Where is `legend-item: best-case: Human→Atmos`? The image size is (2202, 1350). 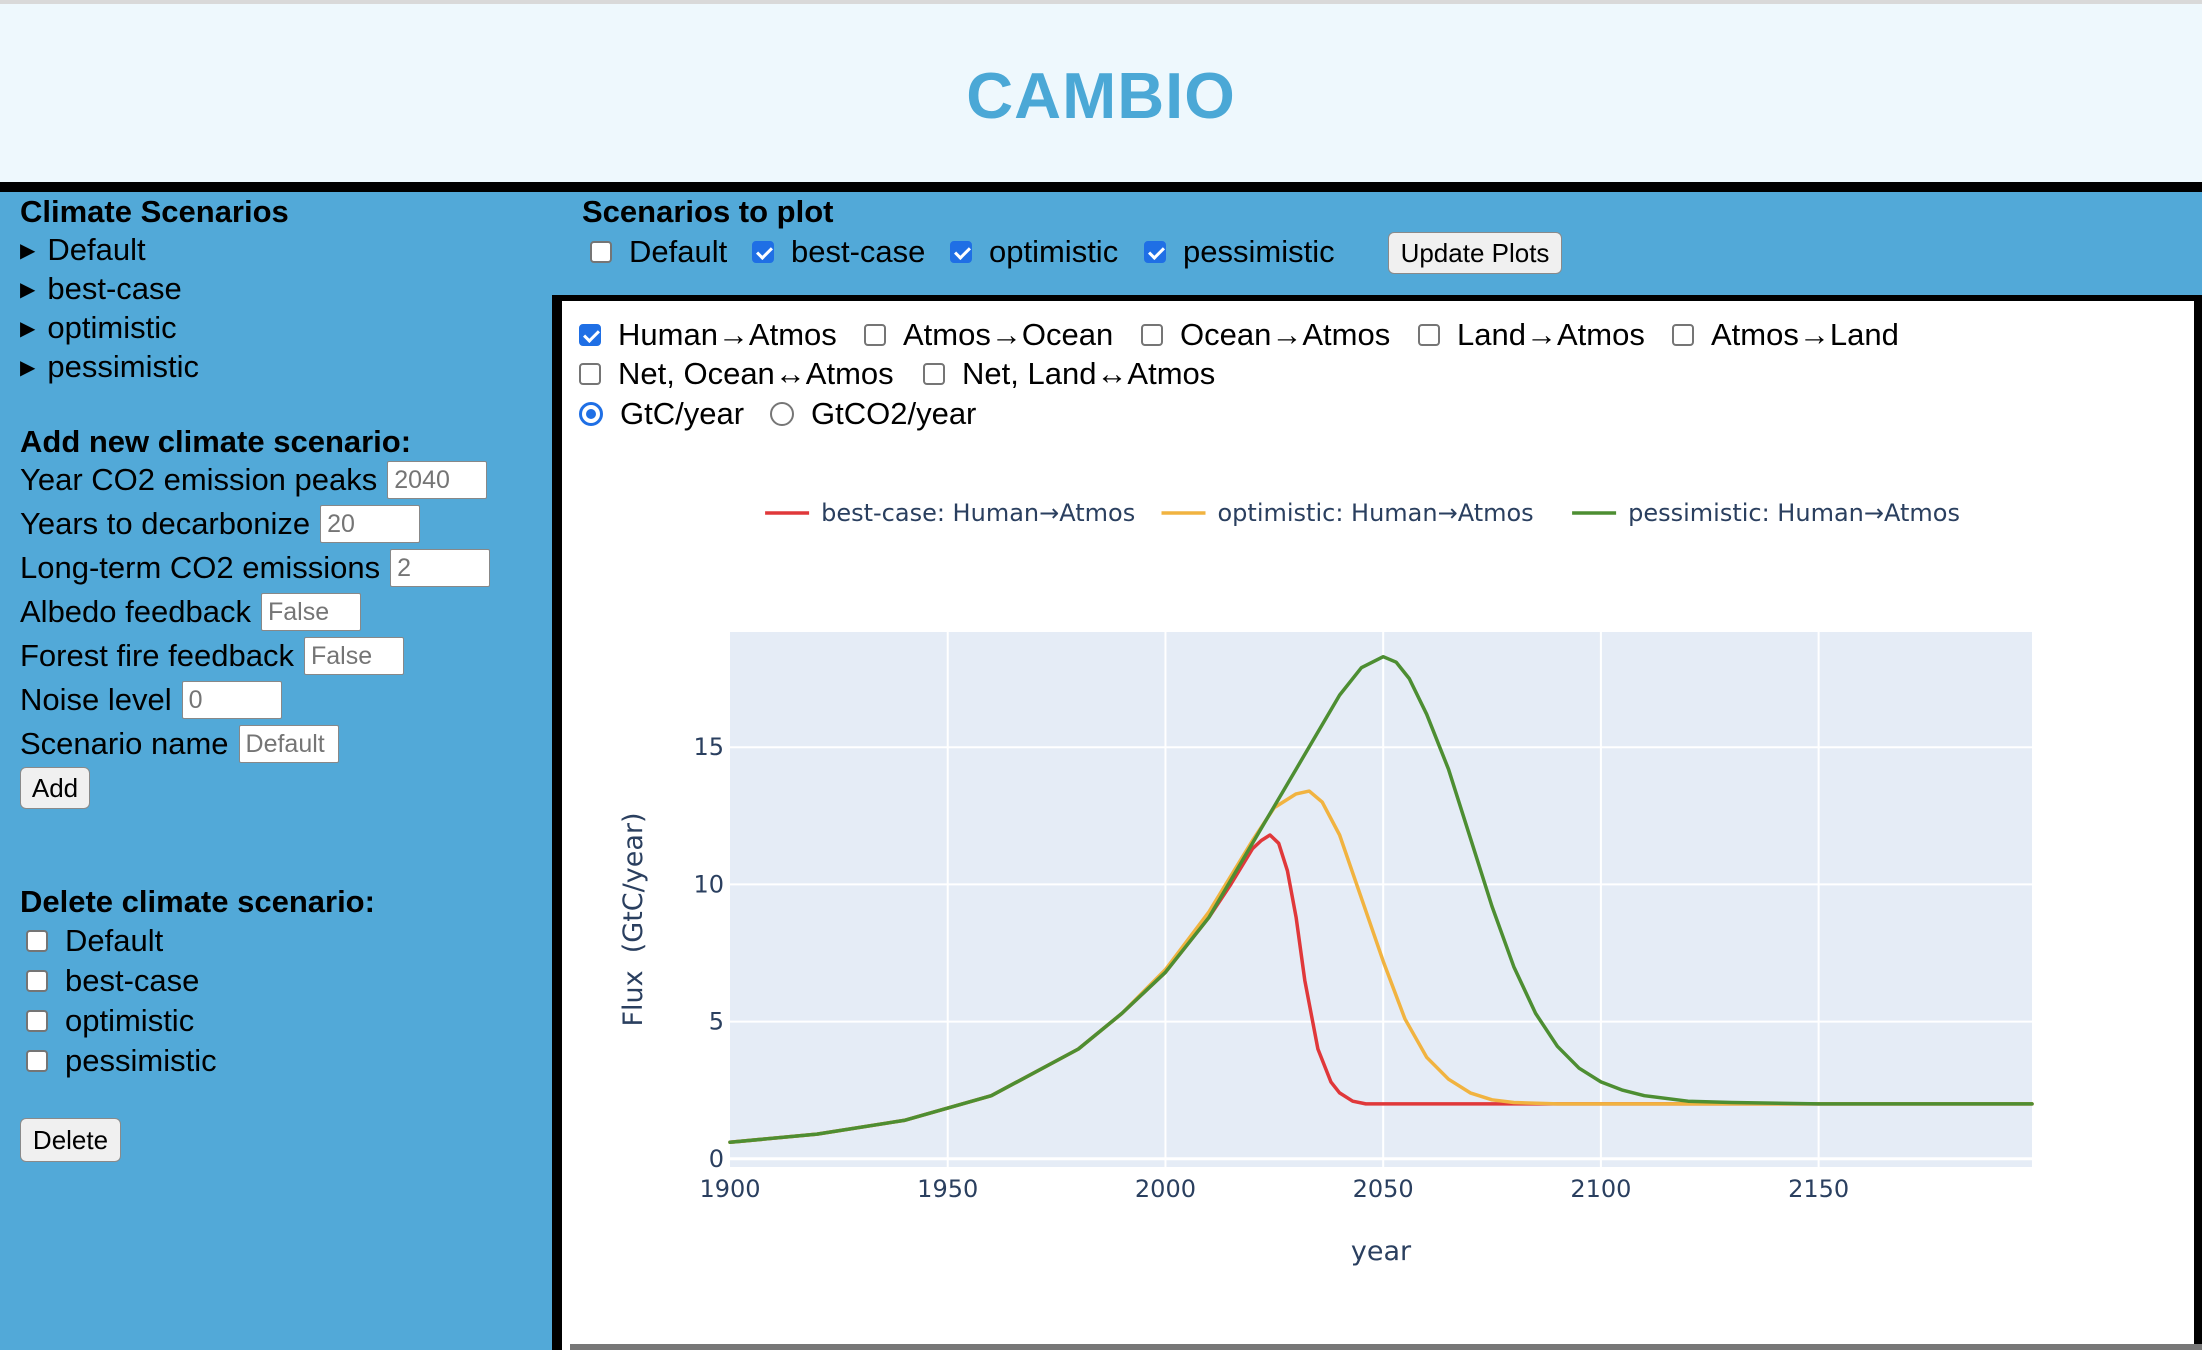
legend-item: best-case: Human→Atmos is located at coordinates (950, 513).